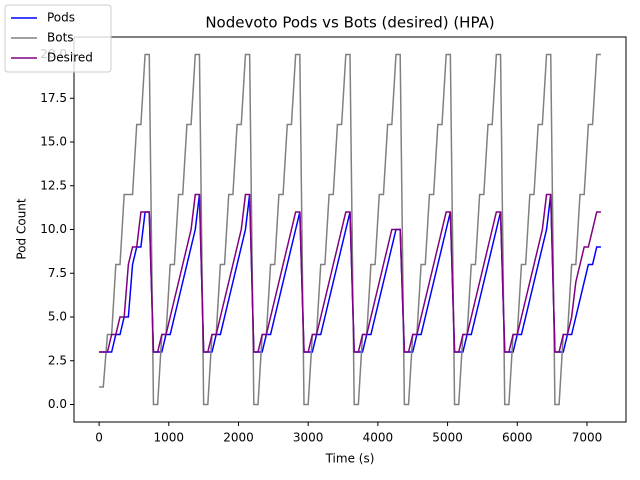  Describe the element at coordinates (238, 438) in the screenshot. I see `x-tick-label: 2000` at that location.